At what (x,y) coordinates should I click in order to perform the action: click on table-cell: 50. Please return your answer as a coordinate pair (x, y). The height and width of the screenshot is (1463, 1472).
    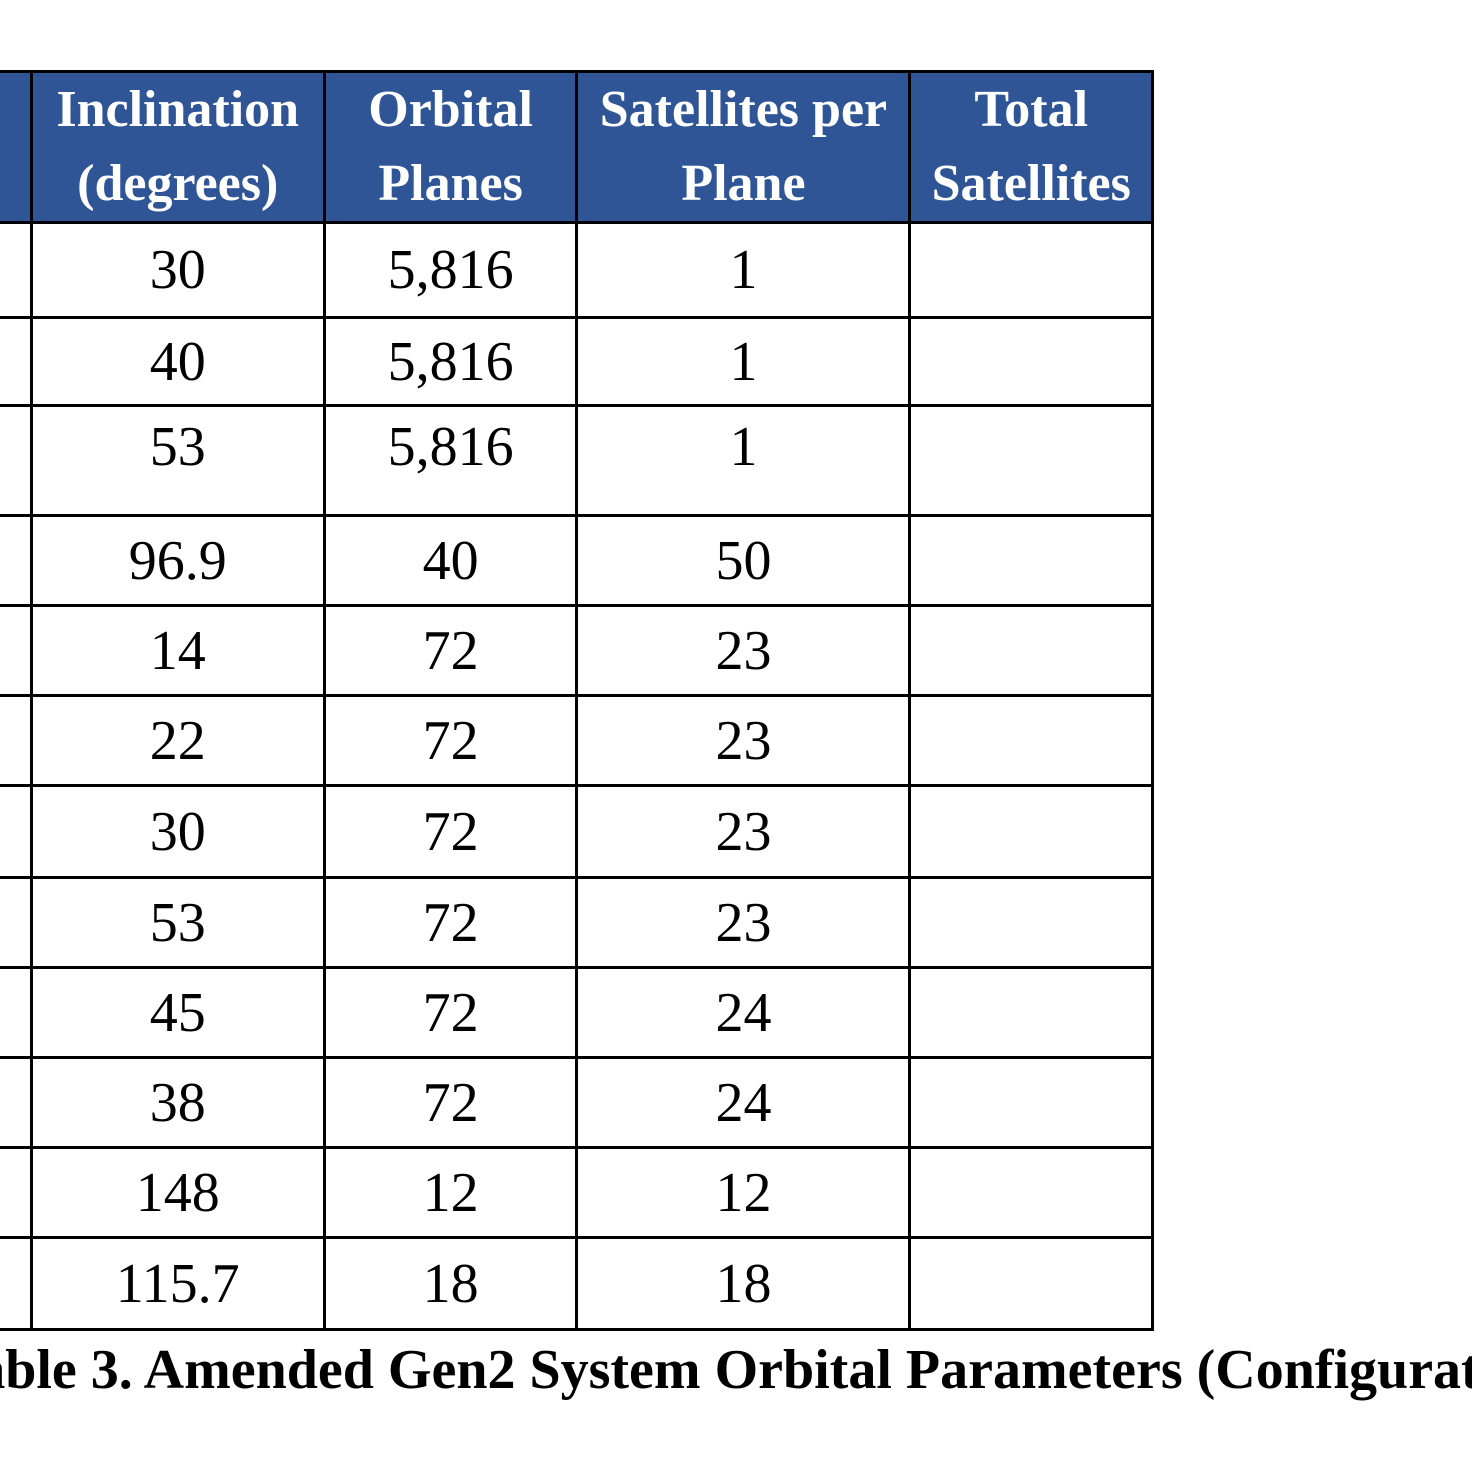
    Looking at the image, I should click on (743, 560).